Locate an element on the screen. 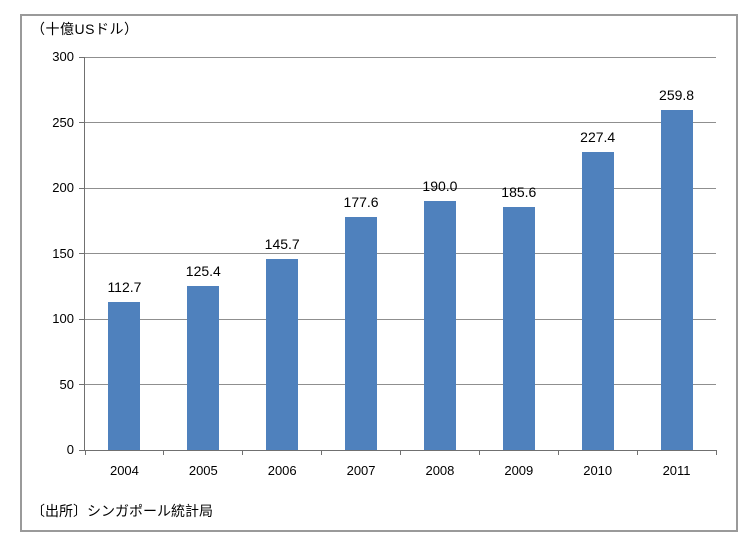 This screenshot has height=541, width=744. y-axis-tick-label: 300 is located at coordinates (63, 56).